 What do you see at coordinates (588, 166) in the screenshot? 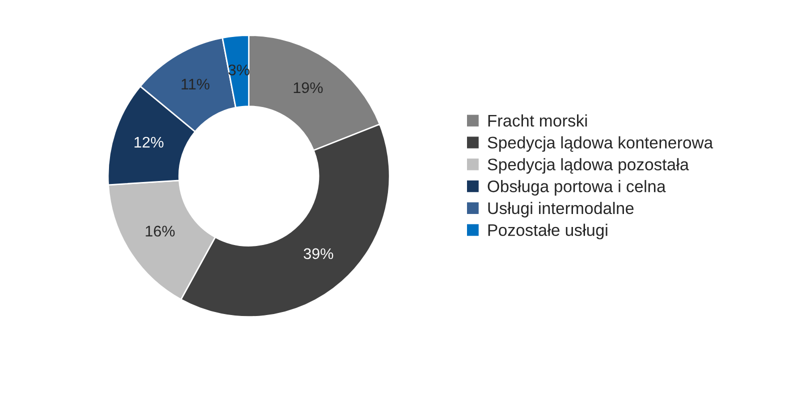
I see `legend-label: Spedycja lądowa pozostała` at bounding box center [588, 166].